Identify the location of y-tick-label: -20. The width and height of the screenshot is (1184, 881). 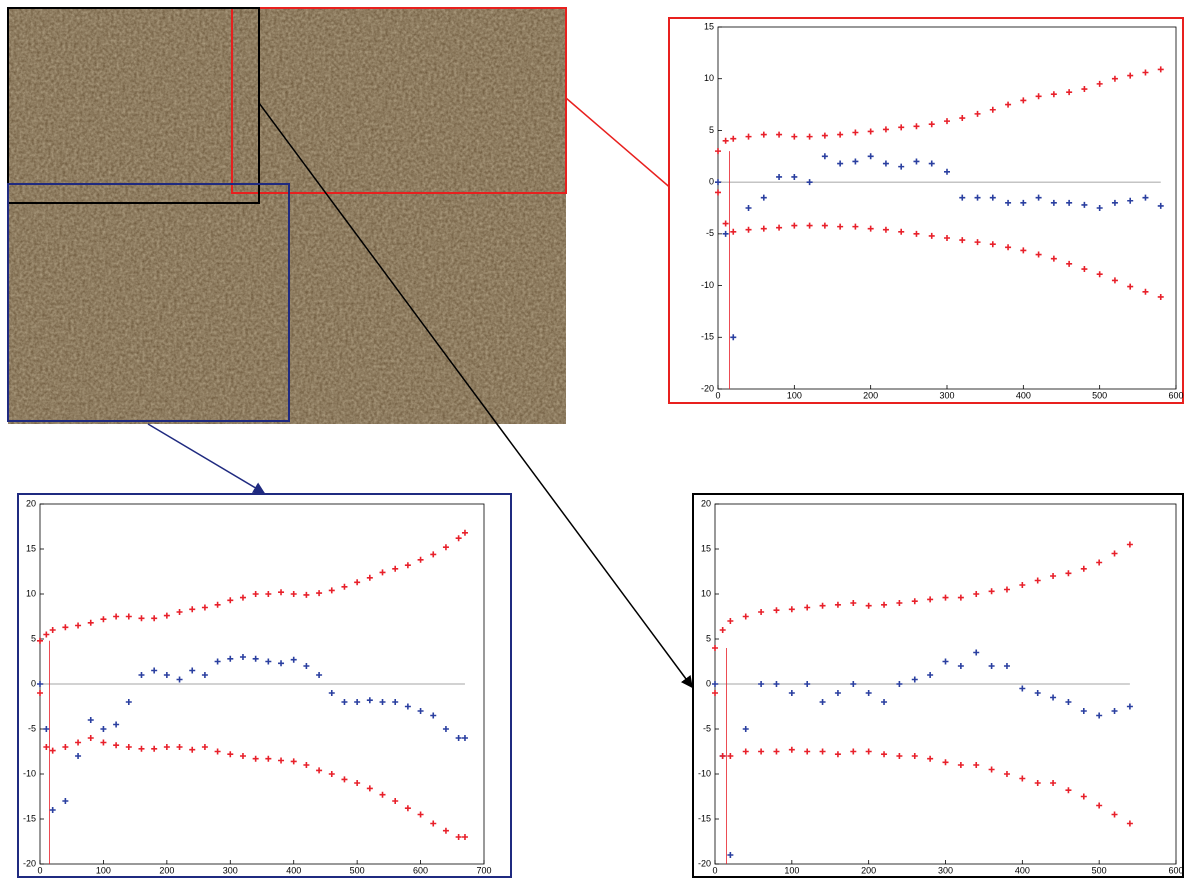
(29, 863).